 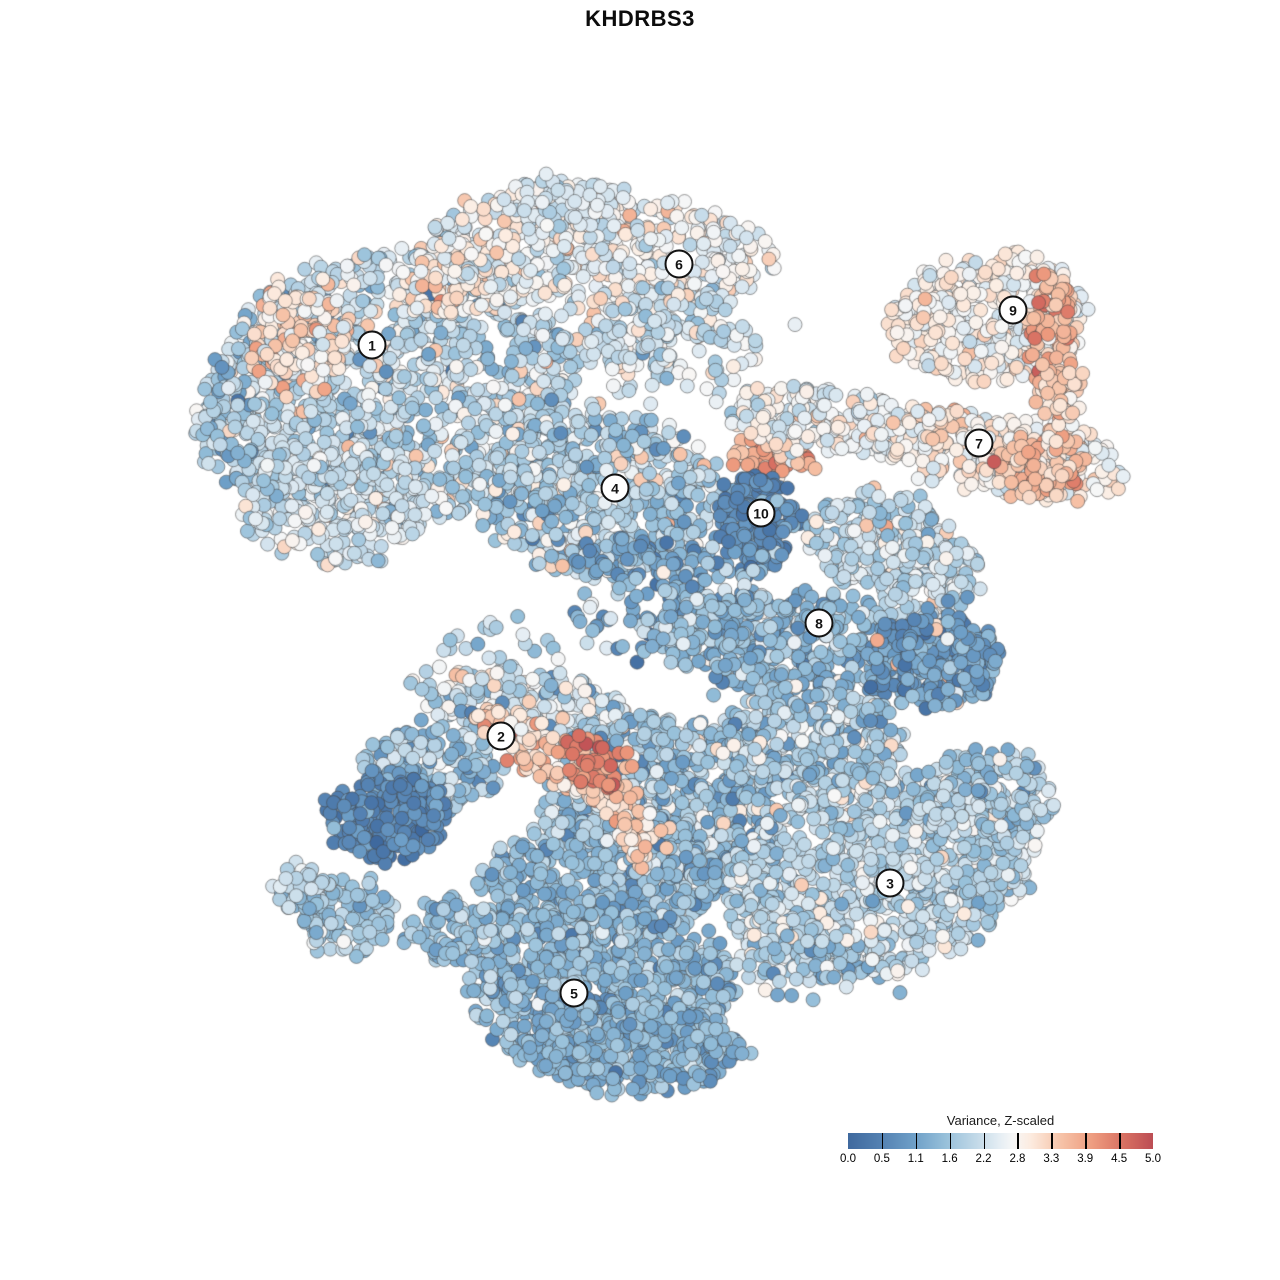 I want to click on colorbar-tick-labels: 0.0 0.5 1.1 1.6 2.2 2.8 3.3 3.9 4.5 5.0, so click(x=1000, y=1160).